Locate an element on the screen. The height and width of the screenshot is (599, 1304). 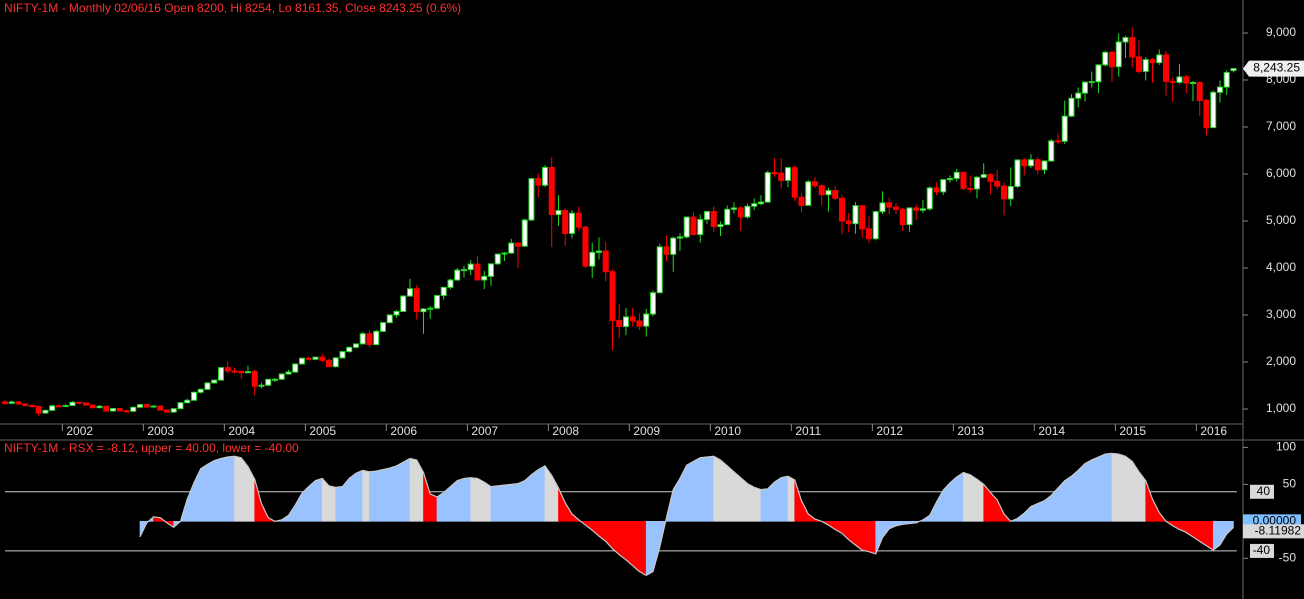
y-tick-label: 4,000 is located at coordinates (1281, 267).